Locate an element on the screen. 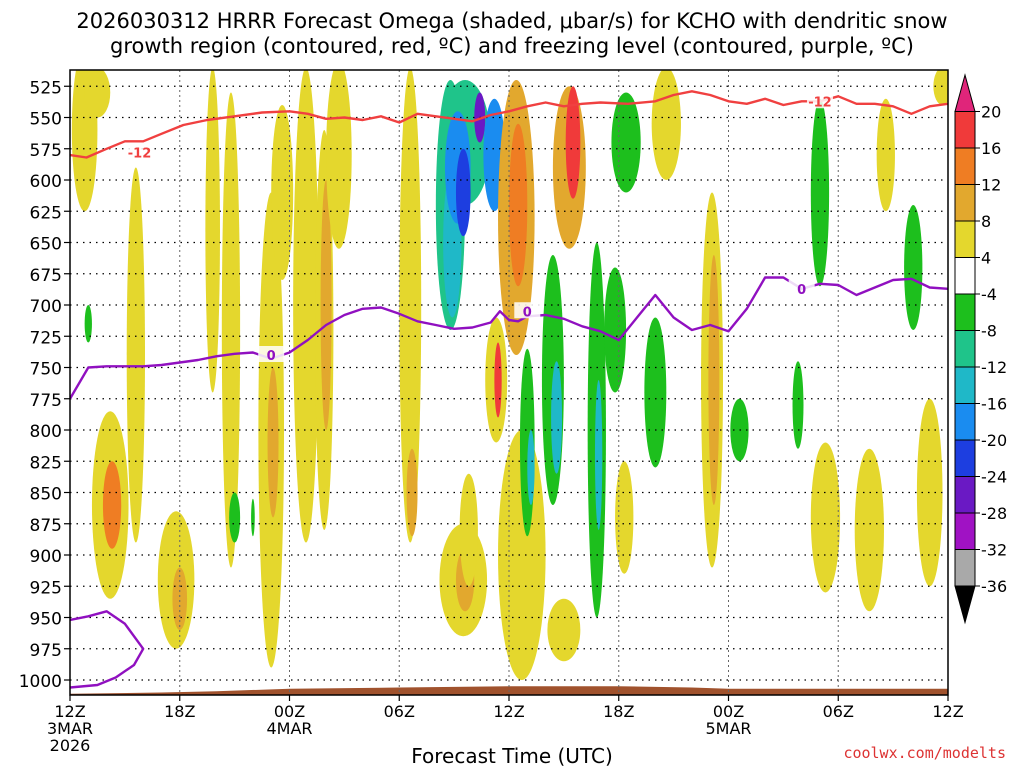  y-tick-label: 825 is located at coordinates (46, 463).